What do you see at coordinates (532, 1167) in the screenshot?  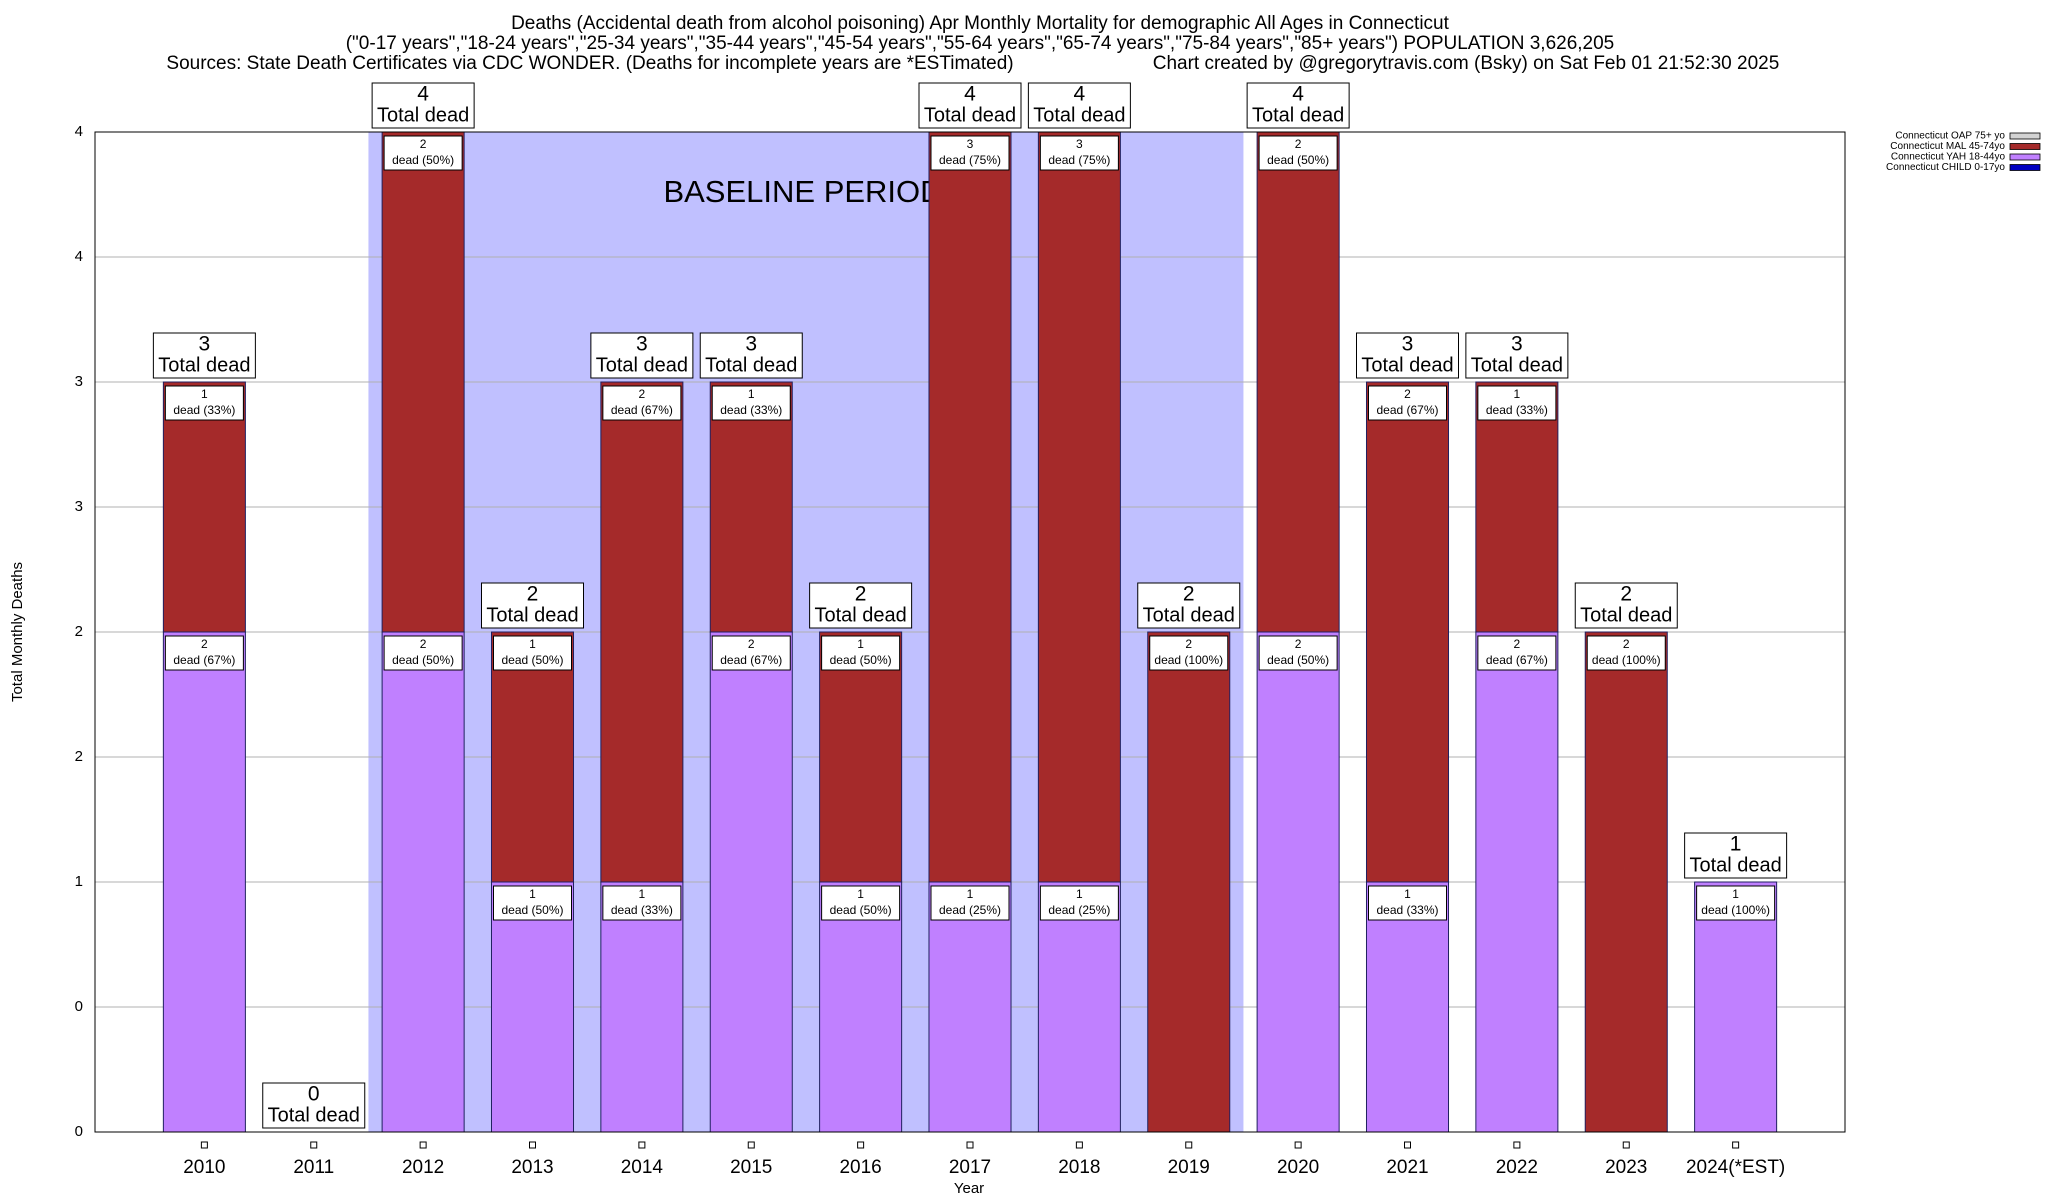 I see `x-tick-label: 2013` at bounding box center [532, 1167].